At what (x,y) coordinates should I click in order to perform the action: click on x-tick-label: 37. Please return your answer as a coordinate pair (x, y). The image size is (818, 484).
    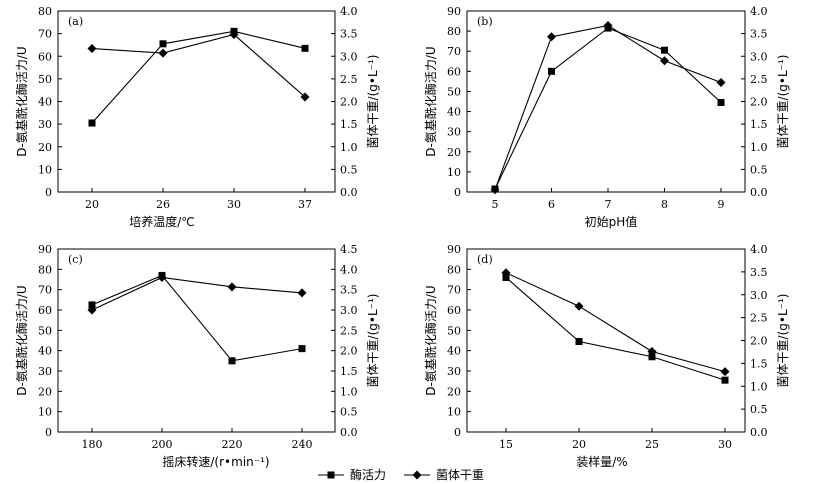
    Looking at the image, I should click on (305, 204).